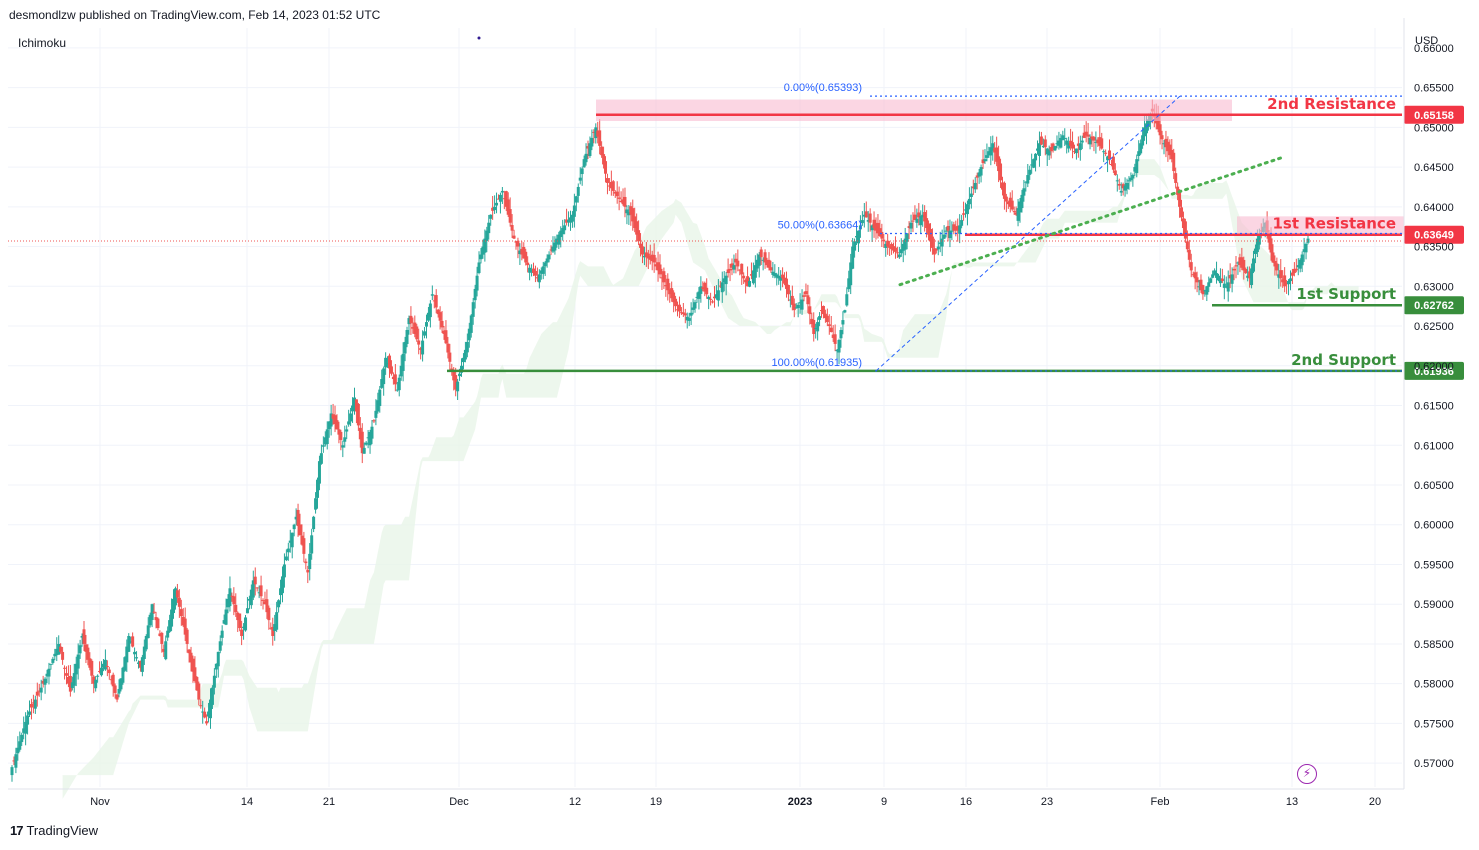  I want to click on indicator-label: Ichimoku, so click(42, 43).